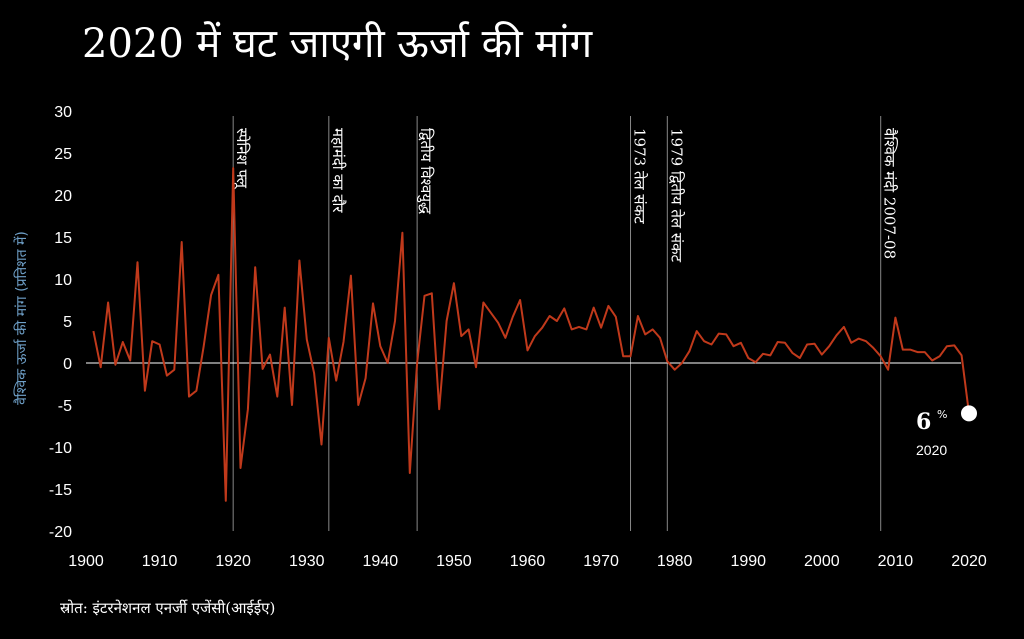  What do you see at coordinates (60, 448) in the screenshot?
I see `y-tick-label: -10` at bounding box center [60, 448].